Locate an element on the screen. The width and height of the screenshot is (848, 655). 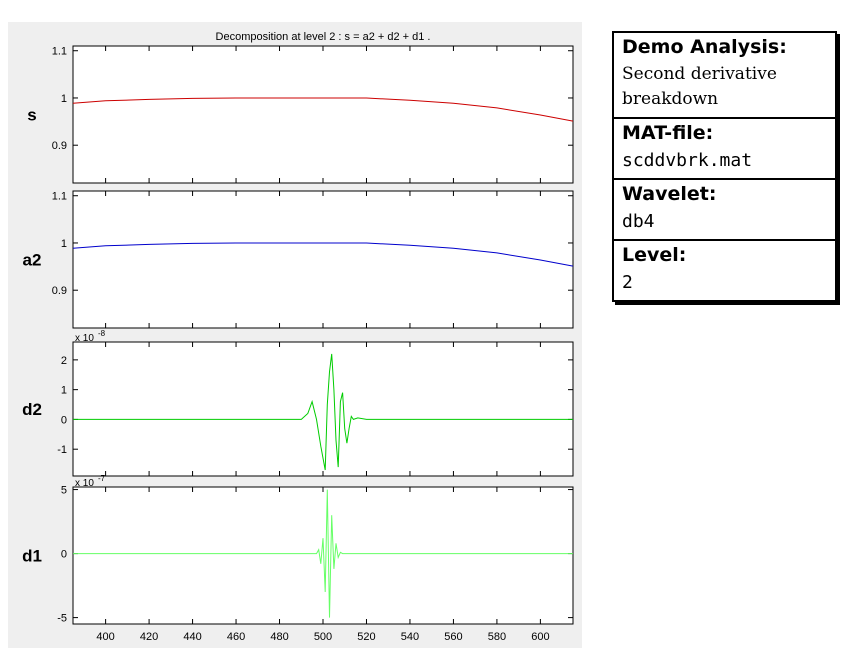
analysis-value: Second derivative breakdown is located at coordinates (699, 86).